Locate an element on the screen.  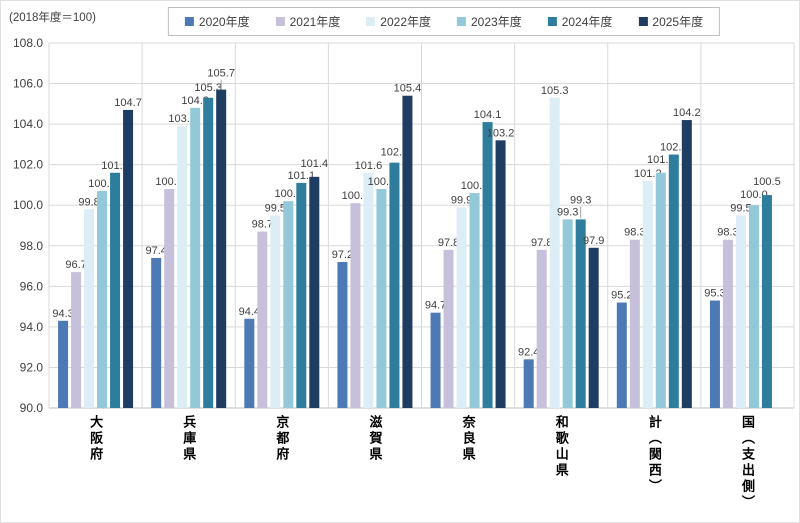
y-axis-tick-label: 104.0 is located at coordinates (28, 124).